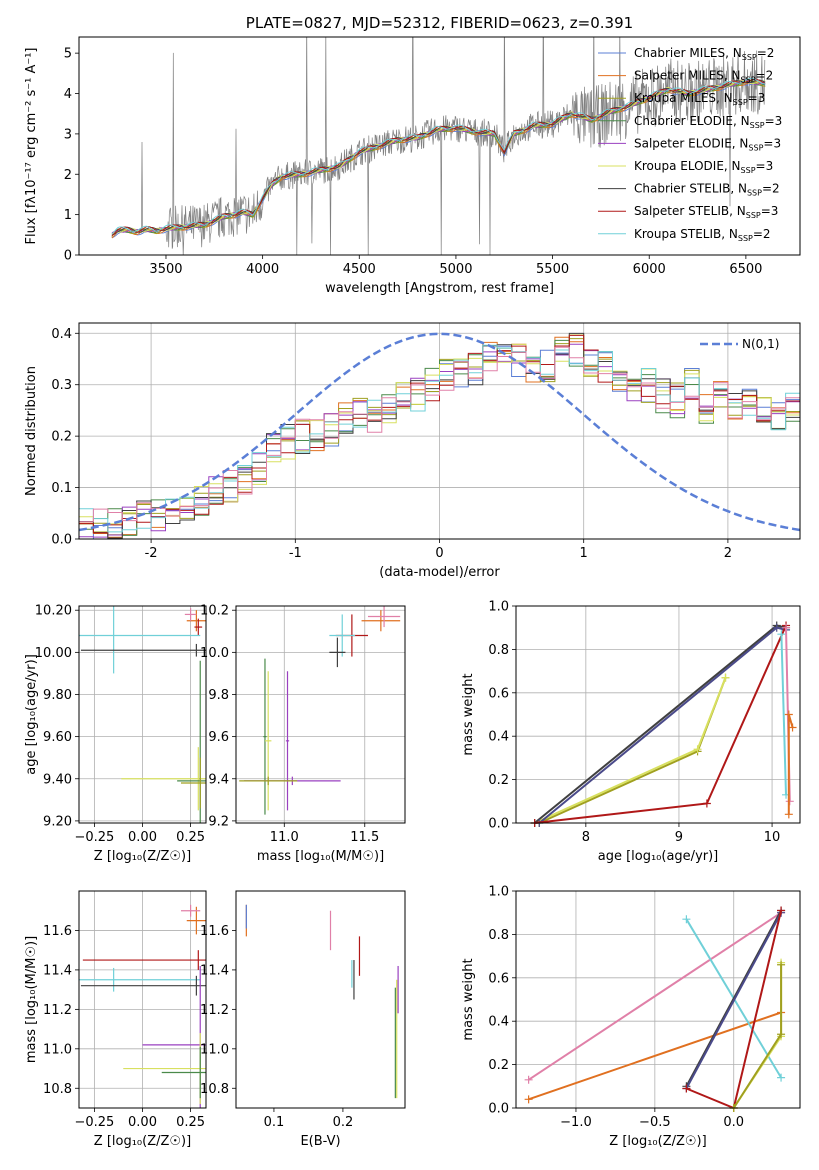  Describe the element at coordinates (649, 269) in the screenshot. I see `x-tick-label: 6000` at that location.